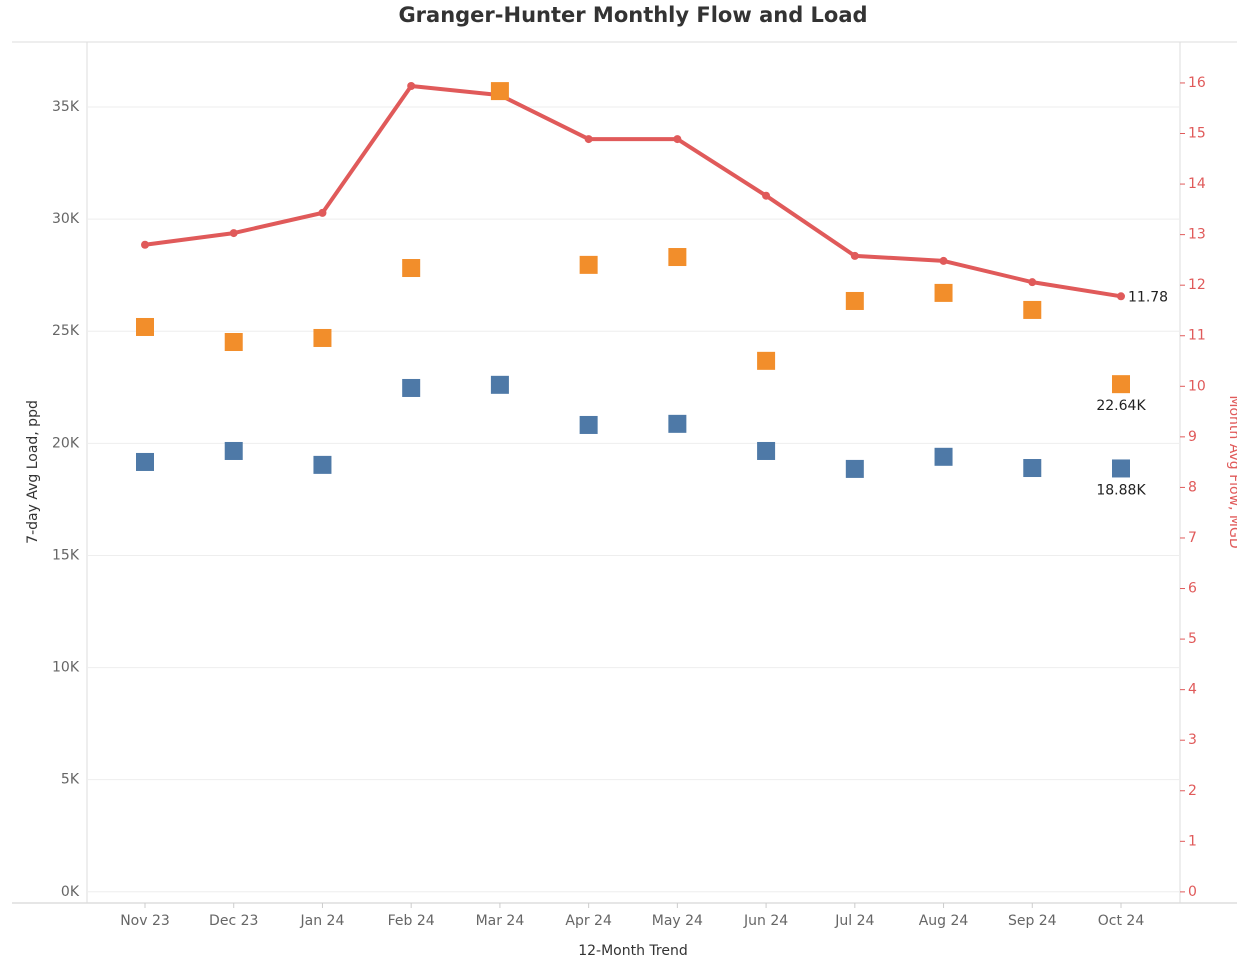 The height and width of the screenshot is (963, 1237). I want to click on x-tick-label: Feb 24, so click(411, 921).